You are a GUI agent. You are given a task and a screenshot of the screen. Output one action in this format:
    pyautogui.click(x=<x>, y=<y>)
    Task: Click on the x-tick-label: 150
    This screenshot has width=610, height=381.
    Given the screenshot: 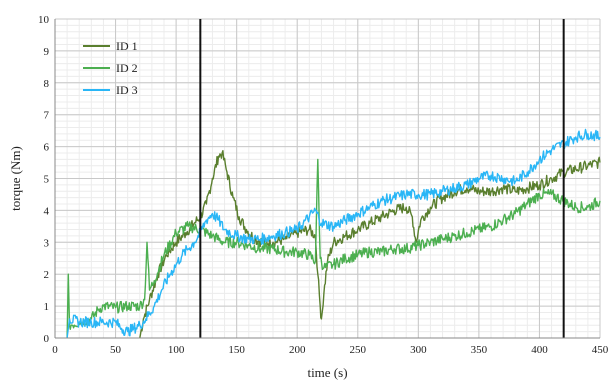 What is the action you would take?
    pyautogui.click(x=236, y=350)
    